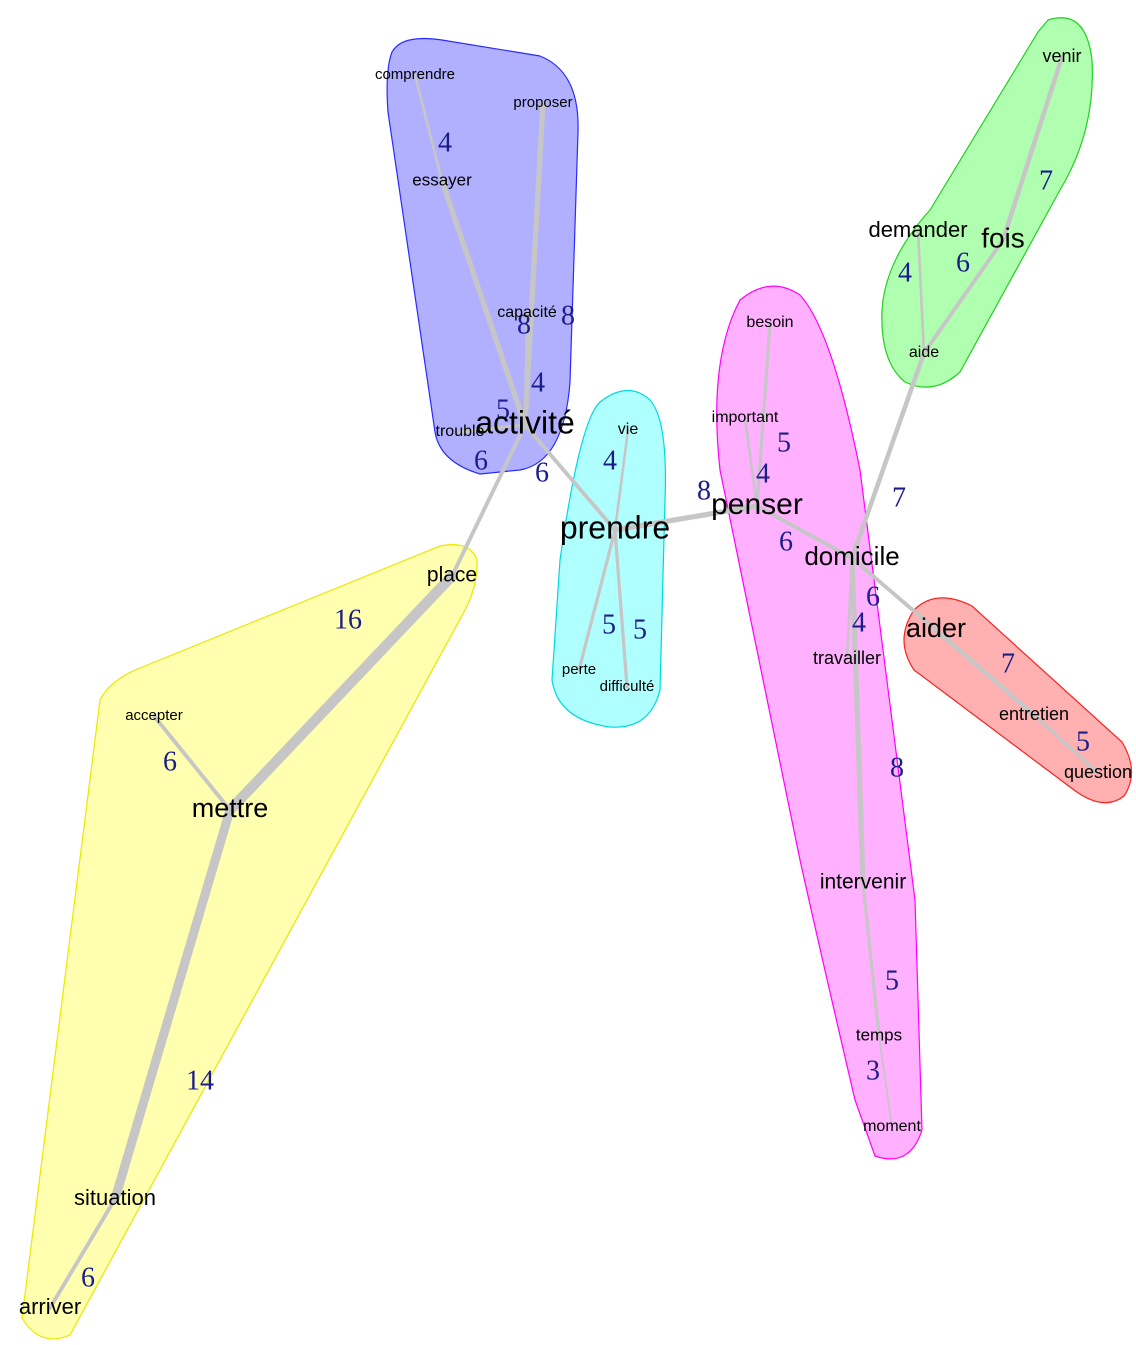 This screenshot has width=1136, height=1345. I want to click on node-label: difficulté, so click(627, 686).